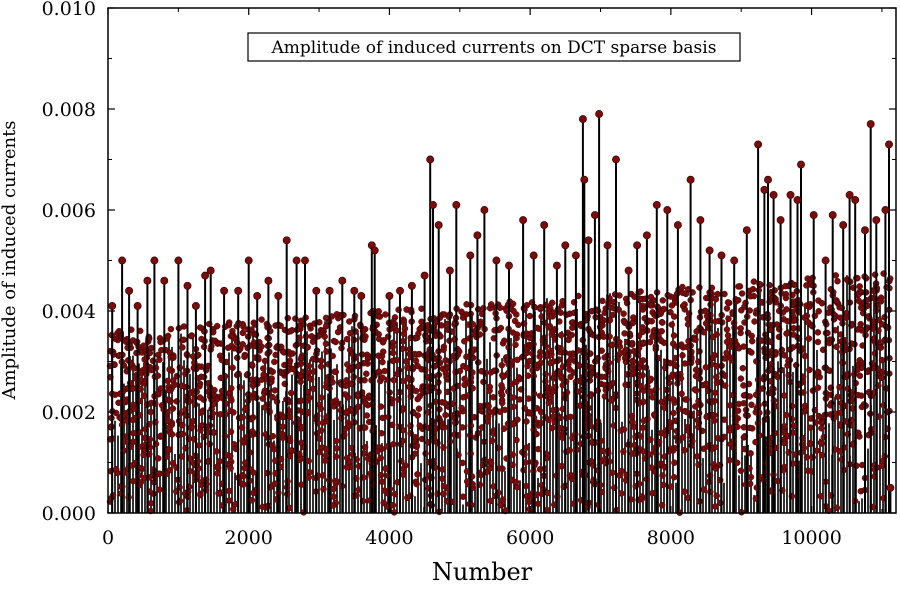 The width and height of the screenshot is (900, 600). I want to click on y-tick-label-2: 0.004, so click(69, 312).